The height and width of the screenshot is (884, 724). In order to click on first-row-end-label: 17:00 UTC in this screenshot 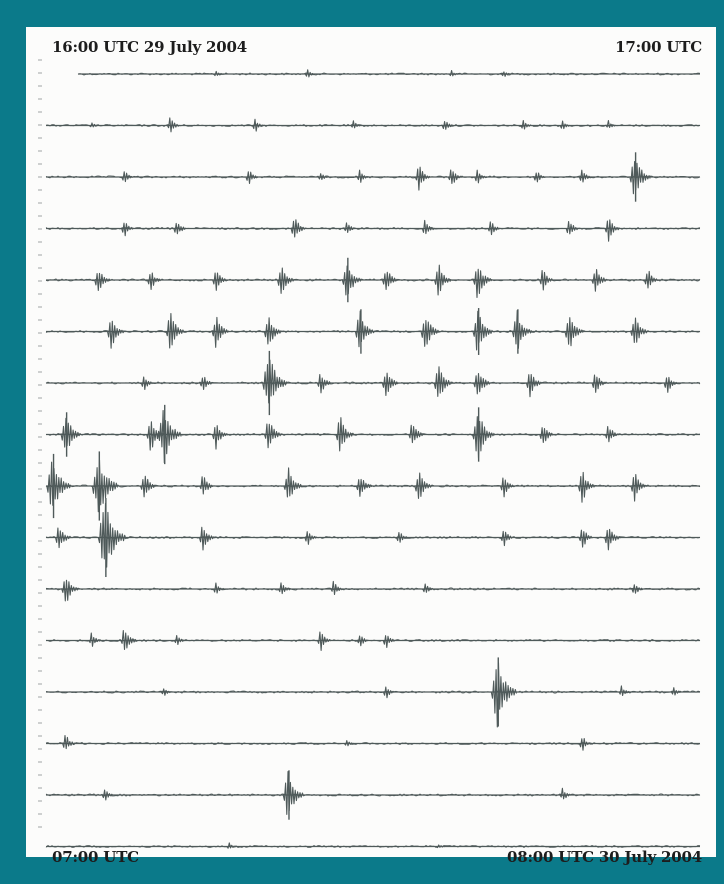, I will do `click(658, 47)`.